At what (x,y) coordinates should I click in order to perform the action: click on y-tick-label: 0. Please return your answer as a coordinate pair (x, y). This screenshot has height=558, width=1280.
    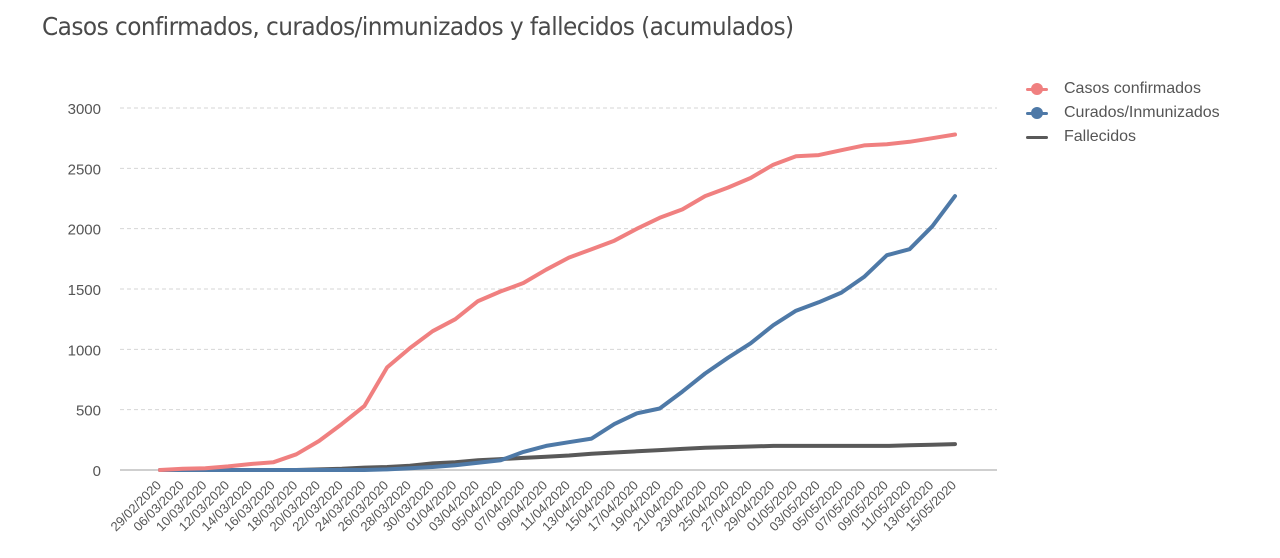
    Looking at the image, I should click on (97, 471).